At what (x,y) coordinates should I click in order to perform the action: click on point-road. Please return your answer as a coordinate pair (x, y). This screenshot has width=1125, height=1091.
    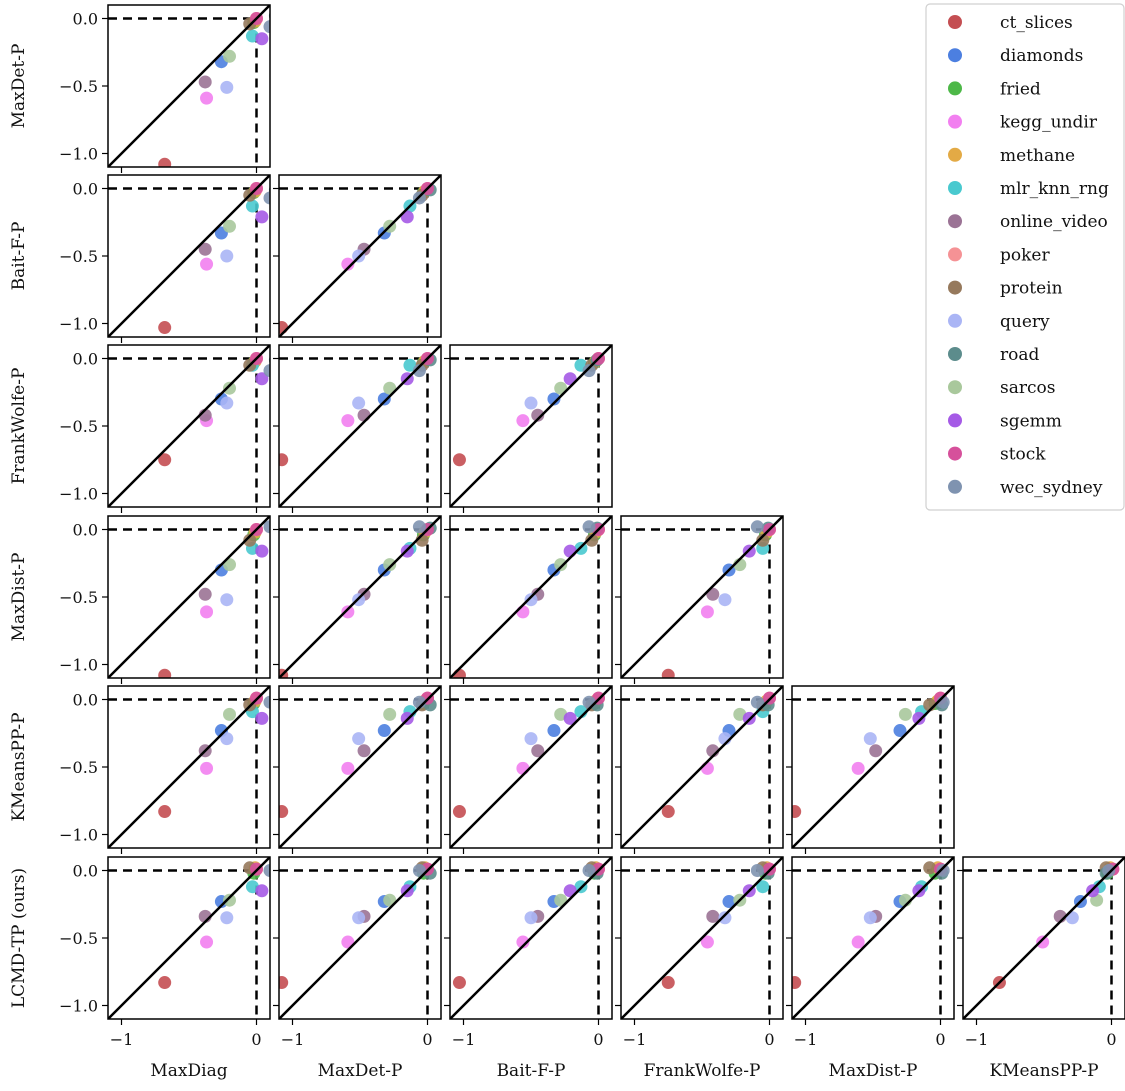
    Looking at the image, I should click on (269, 528).